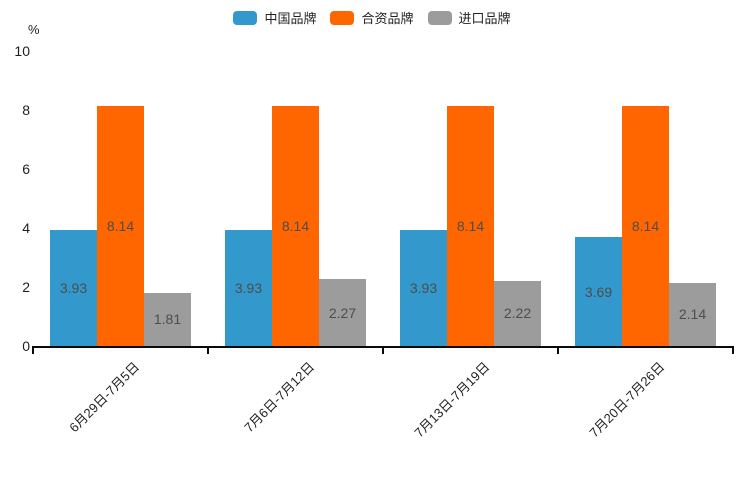 This screenshot has width=744, height=496. What do you see at coordinates (452, 400) in the screenshot?
I see `x-axis-label: 7月13日-7月19日` at bounding box center [452, 400].